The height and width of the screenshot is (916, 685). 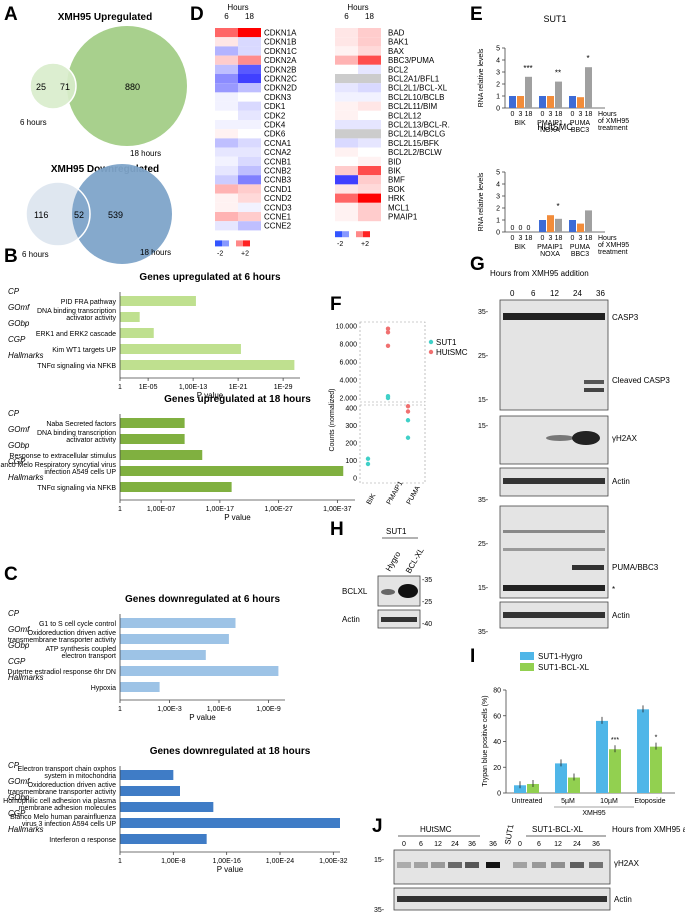 What do you see at coordinates (483, 632) in the screenshot?
I see `mw-marker: 35-` at bounding box center [483, 632].